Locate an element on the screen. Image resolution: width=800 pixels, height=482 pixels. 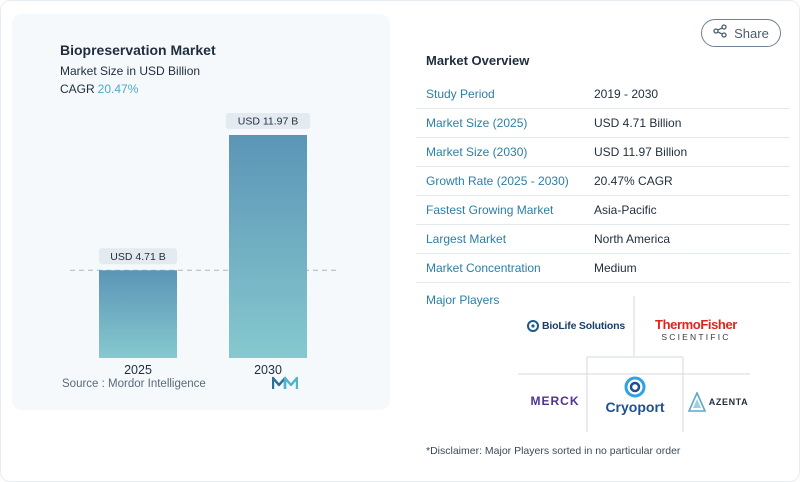
azenta-mark-icon is located at coordinates (696, 402).